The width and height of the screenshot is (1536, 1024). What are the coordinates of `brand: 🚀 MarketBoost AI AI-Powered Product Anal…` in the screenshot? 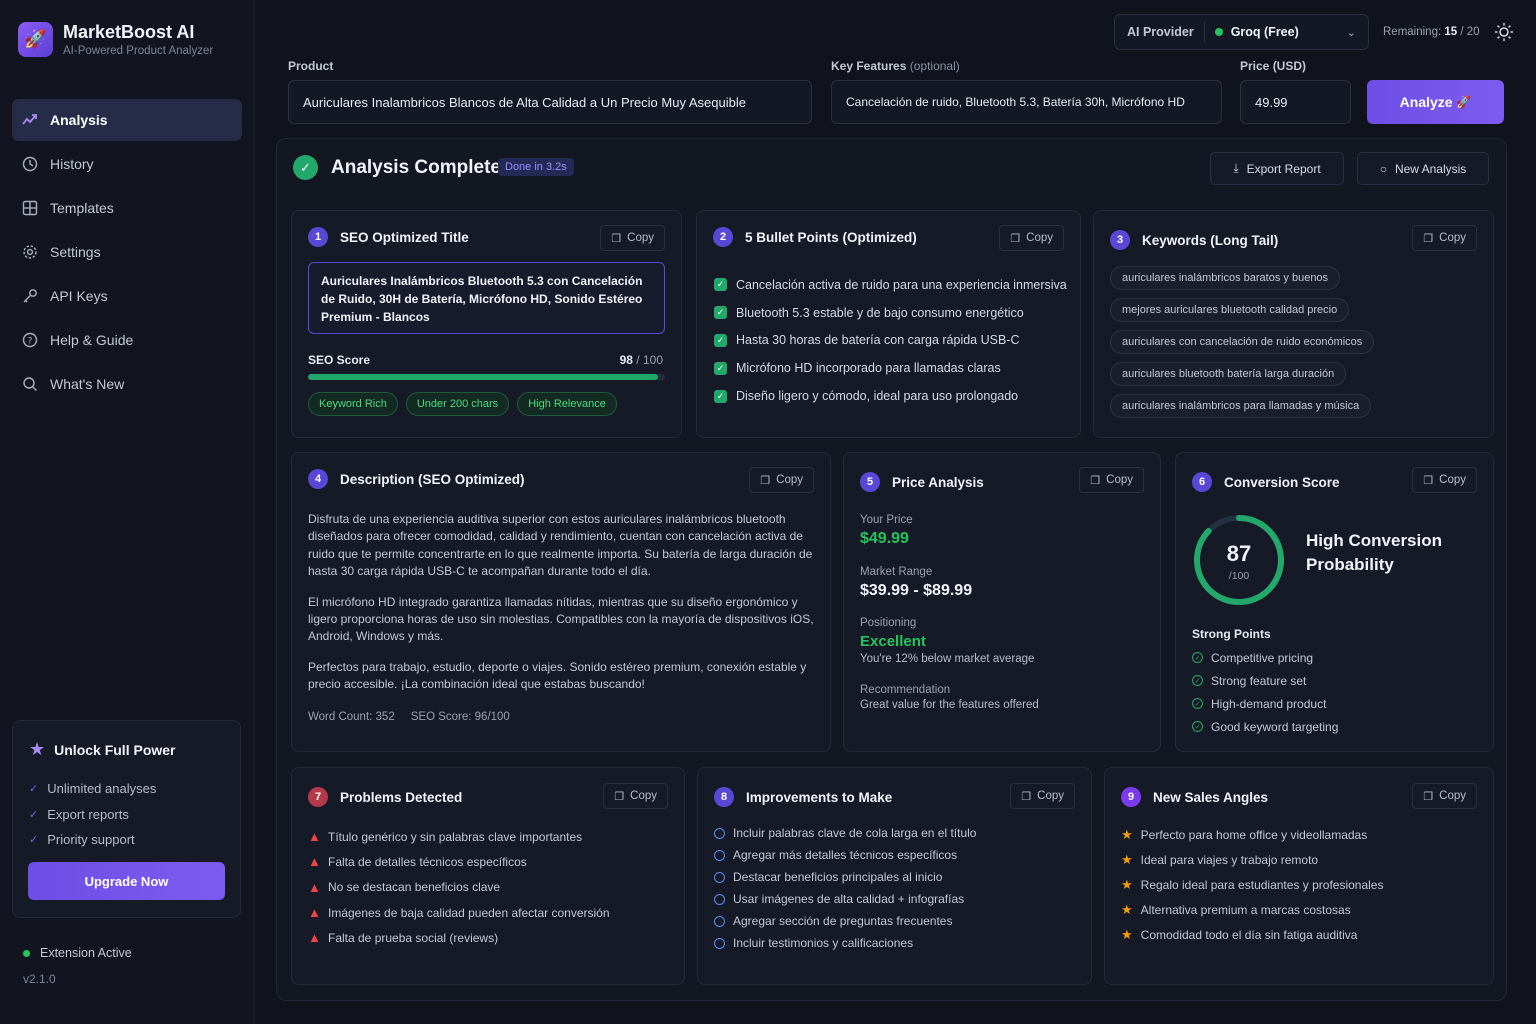 It's located at (115, 39).